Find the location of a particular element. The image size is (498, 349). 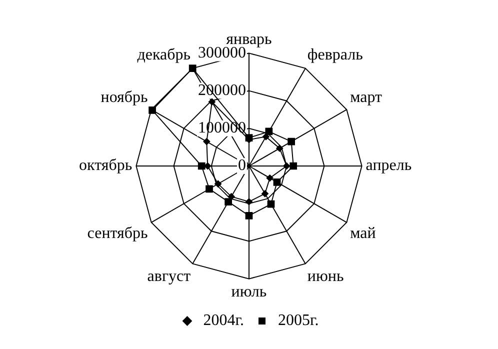

spoke-label: ноябрь is located at coordinates (124, 97).